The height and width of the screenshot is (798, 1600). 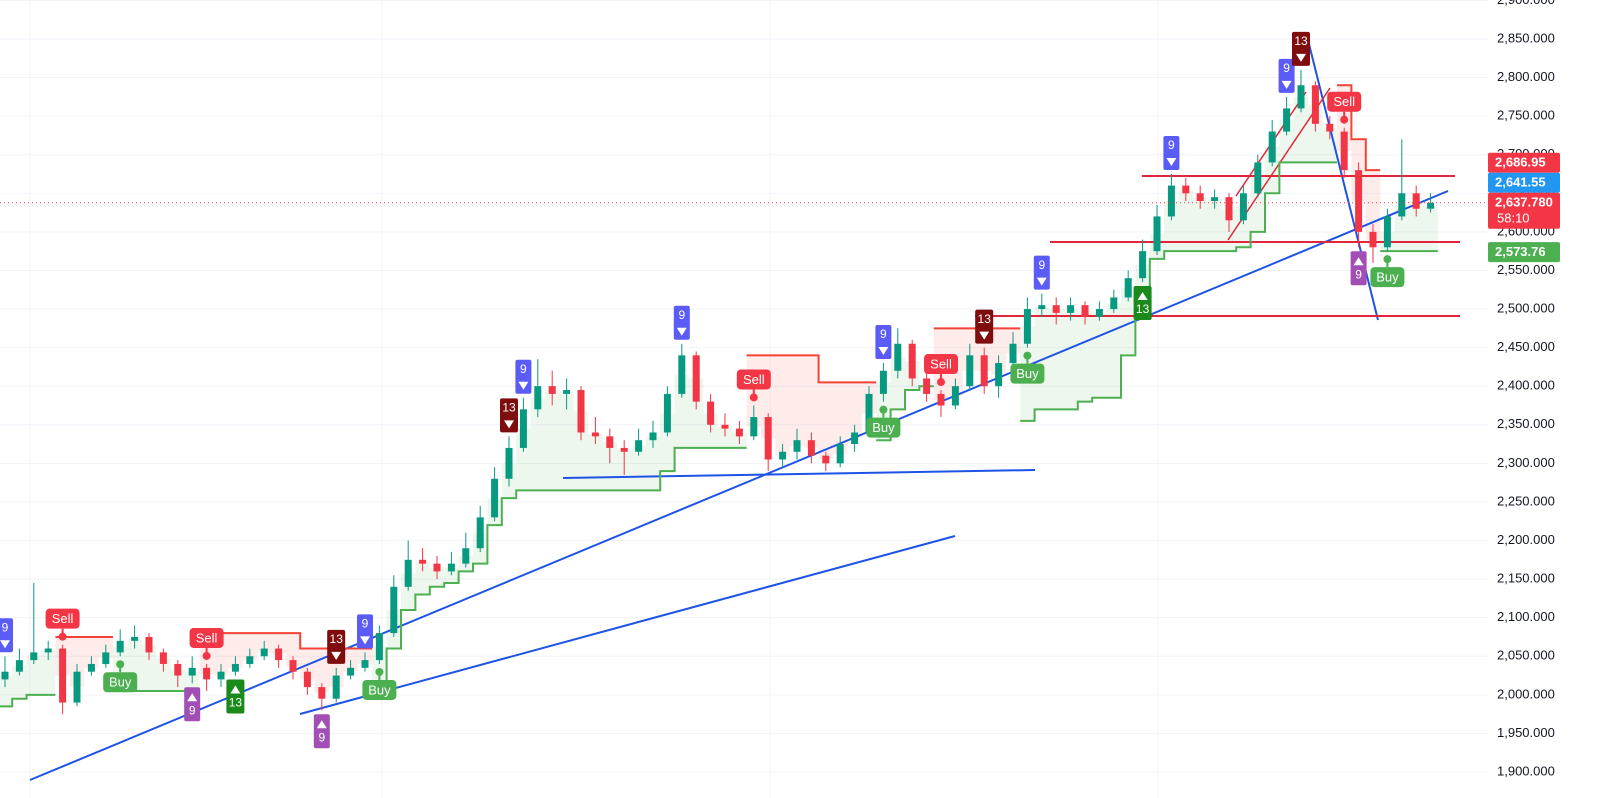 I want to click on price-tag, so click(x=1524, y=162).